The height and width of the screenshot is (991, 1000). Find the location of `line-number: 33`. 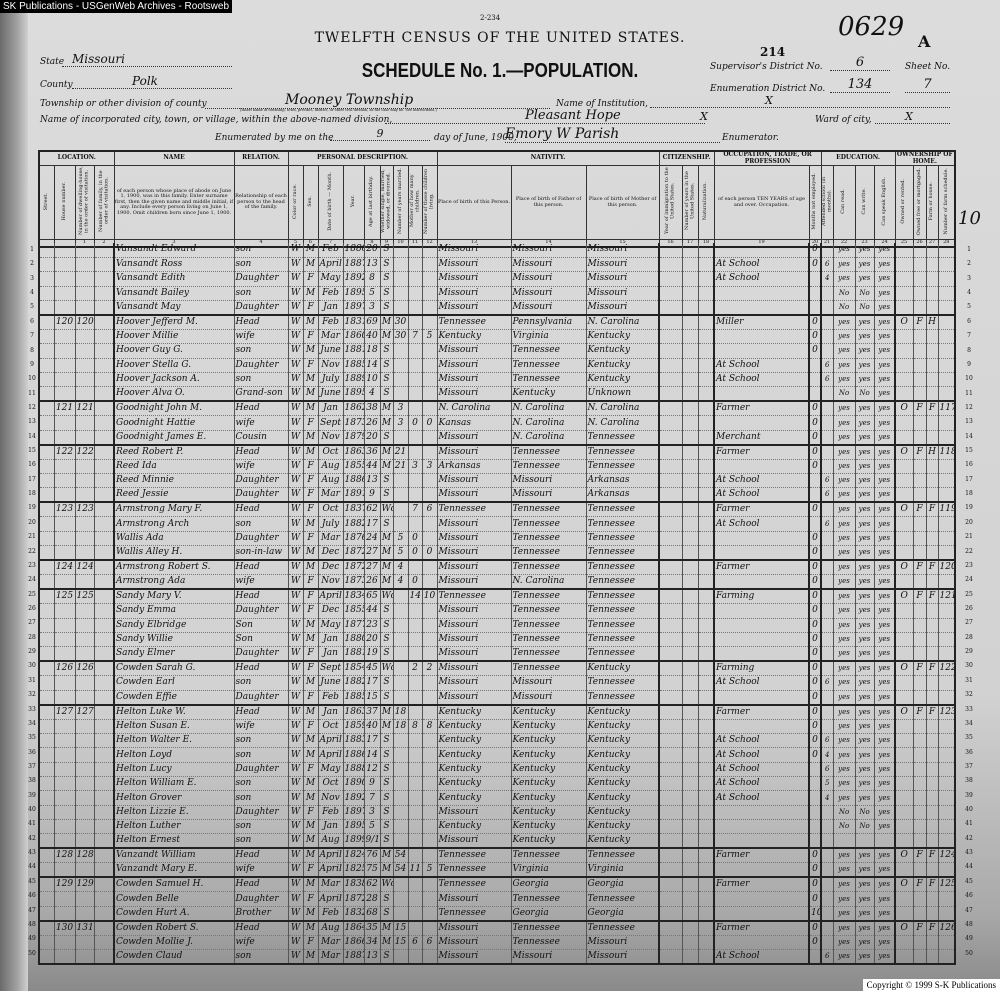

line-number: 33 is located at coordinates (32, 709).